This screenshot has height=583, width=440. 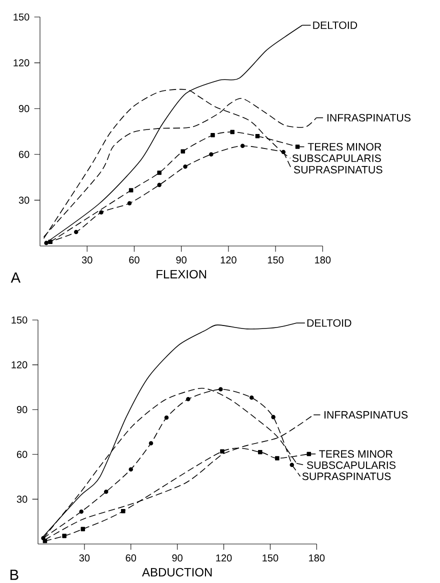 I want to click on x-axis-title: ABDUCTION, so click(x=177, y=572).